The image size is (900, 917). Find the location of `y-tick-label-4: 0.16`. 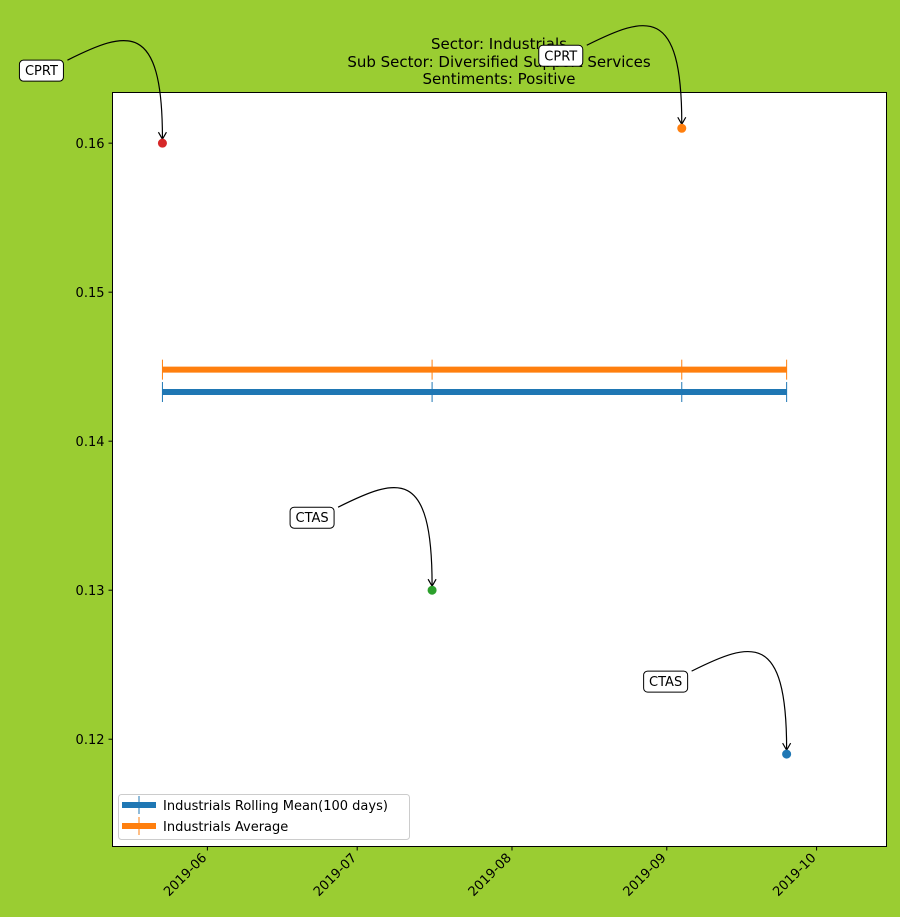

y-tick-label-4: 0.16 is located at coordinates (90, 144).